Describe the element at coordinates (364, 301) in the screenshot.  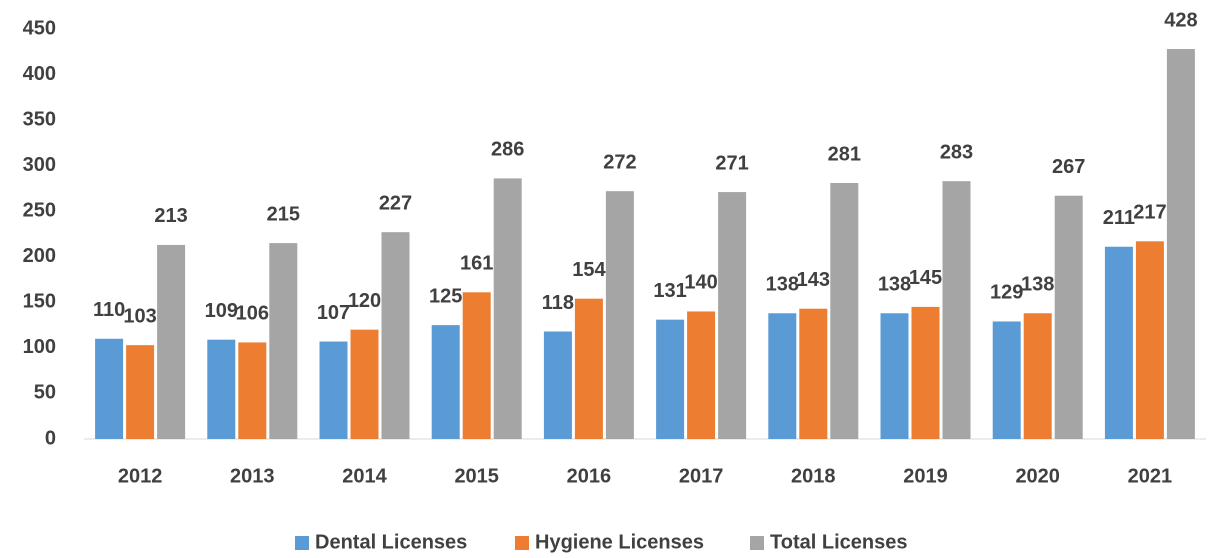
I see `data-label: 120` at that location.